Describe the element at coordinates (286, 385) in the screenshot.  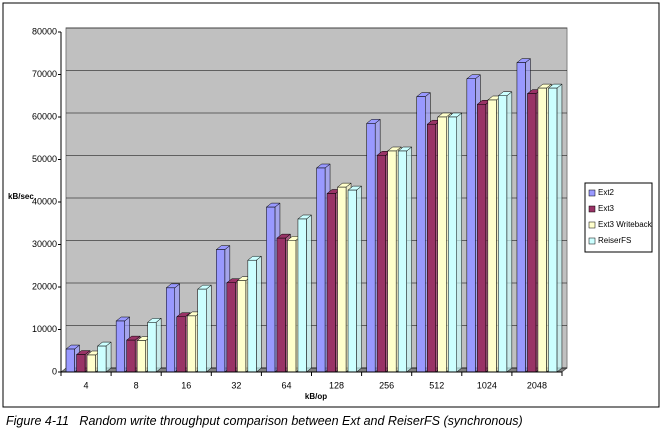
I see `x-tick-label: 64` at that location.